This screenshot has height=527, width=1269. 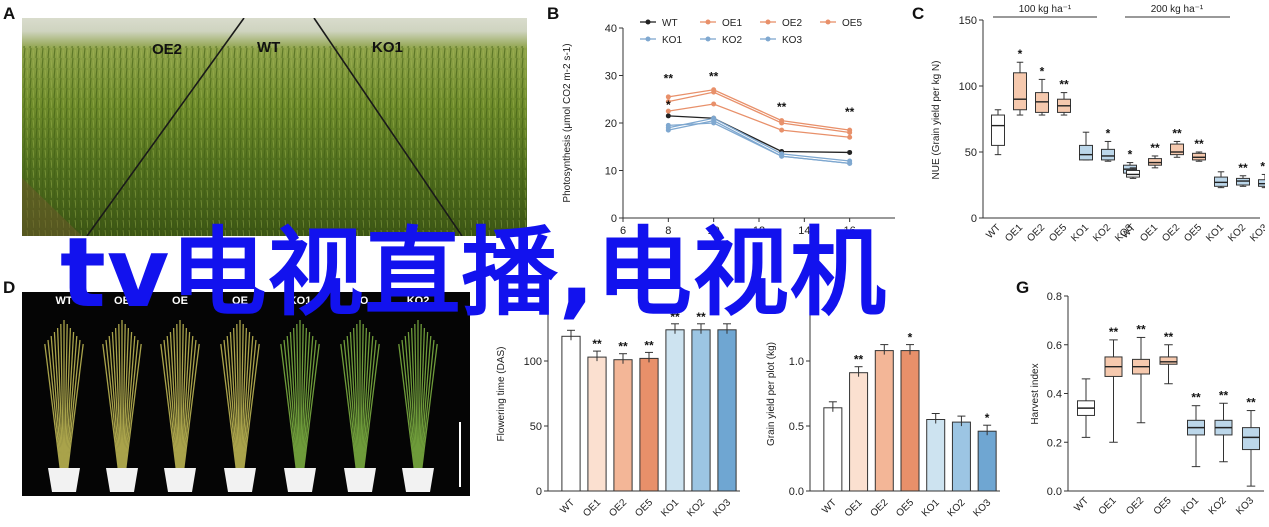 I want to click on box-WT, so click(x=998, y=130).